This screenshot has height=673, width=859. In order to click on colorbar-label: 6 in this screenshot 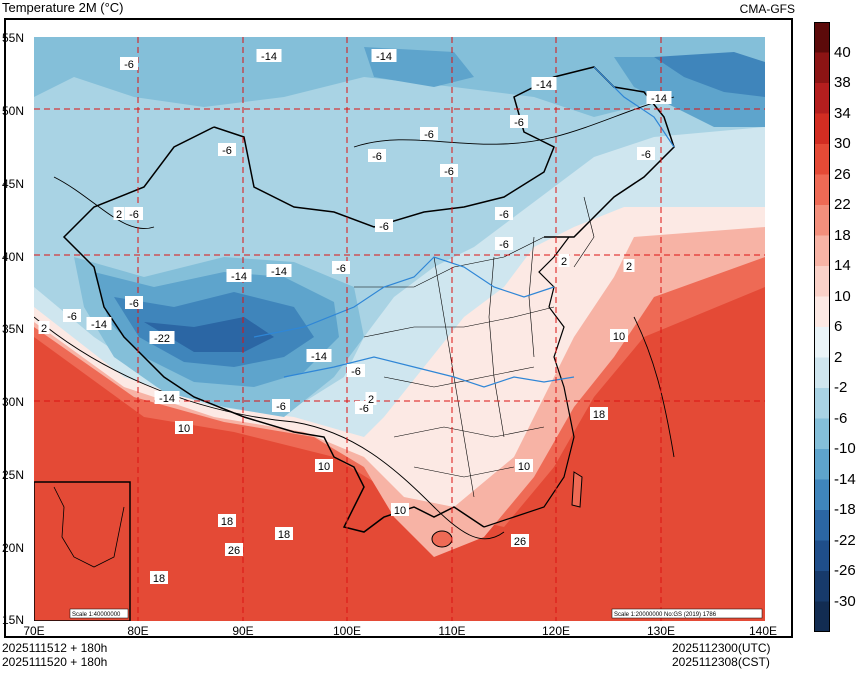, I will do `click(838, 326)`.